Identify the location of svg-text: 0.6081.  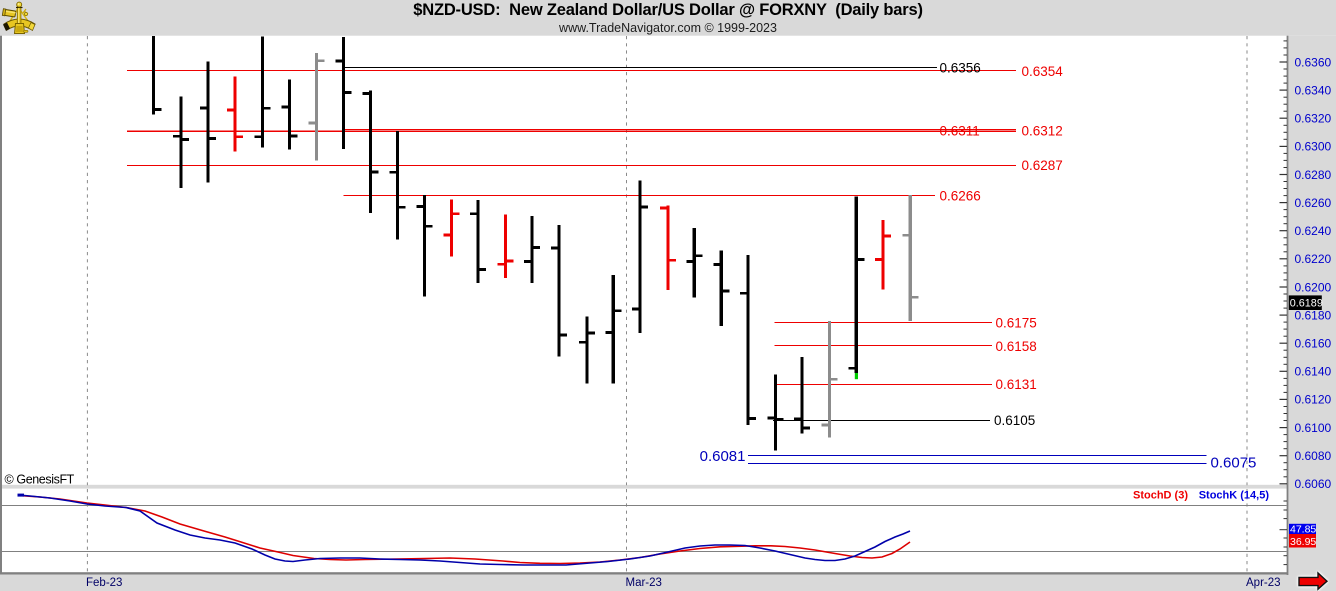
(723, 456).